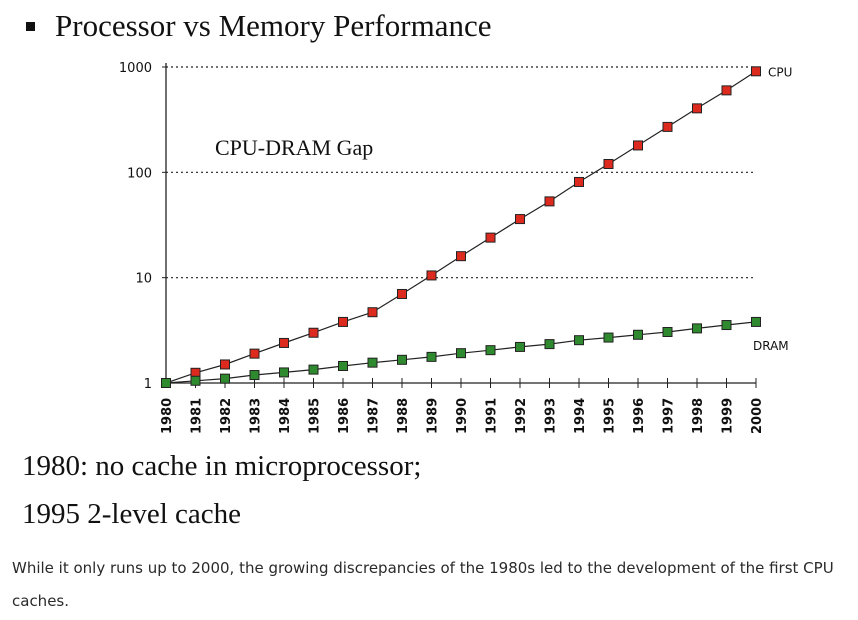  What do you see at coordinates (132, 514) in the screenshot?
I see `note-line-2: 1995 2-level cache` at bounding box center [132, 514].